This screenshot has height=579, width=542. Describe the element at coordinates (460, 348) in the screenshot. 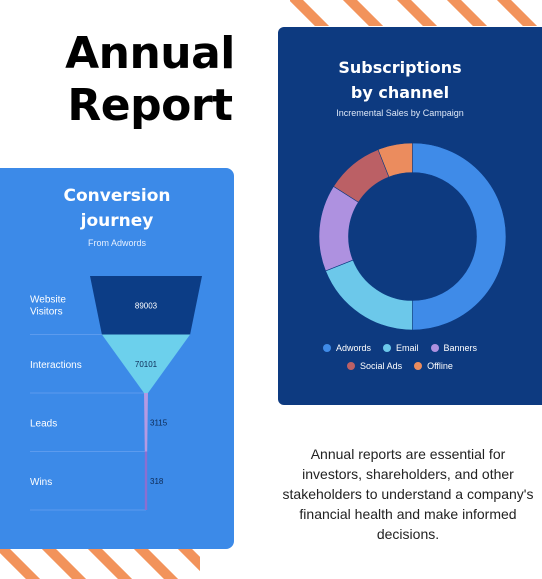

I see `legend-label: Banners` at that location.